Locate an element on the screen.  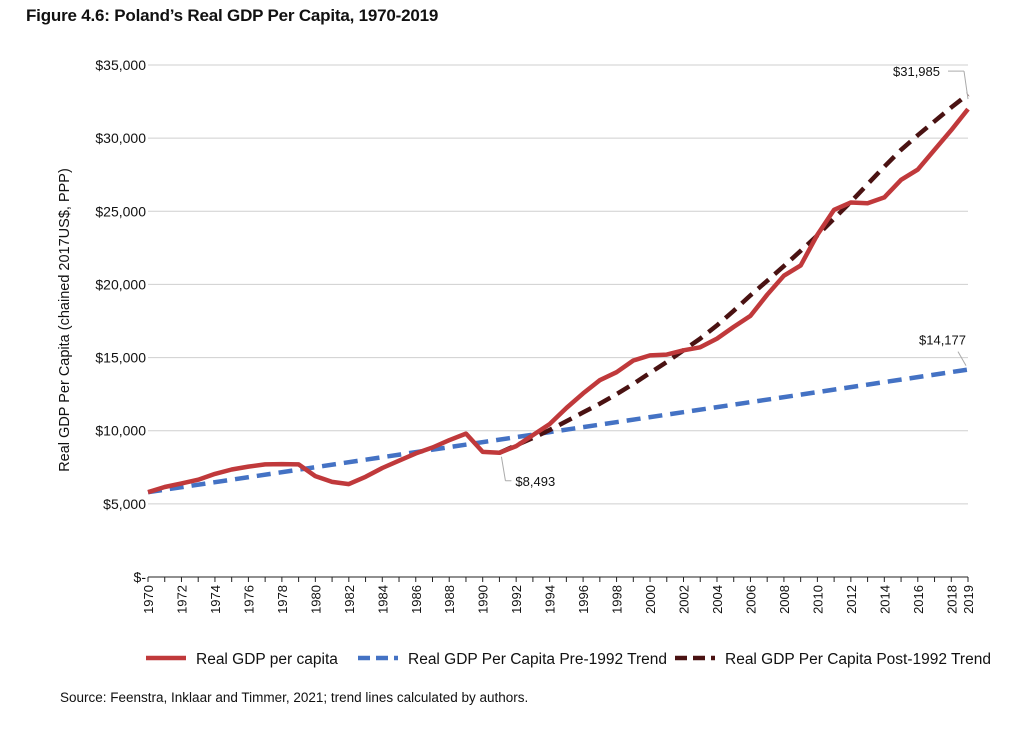
x-tick-label: 1982 is located at coordinates (349, 599).